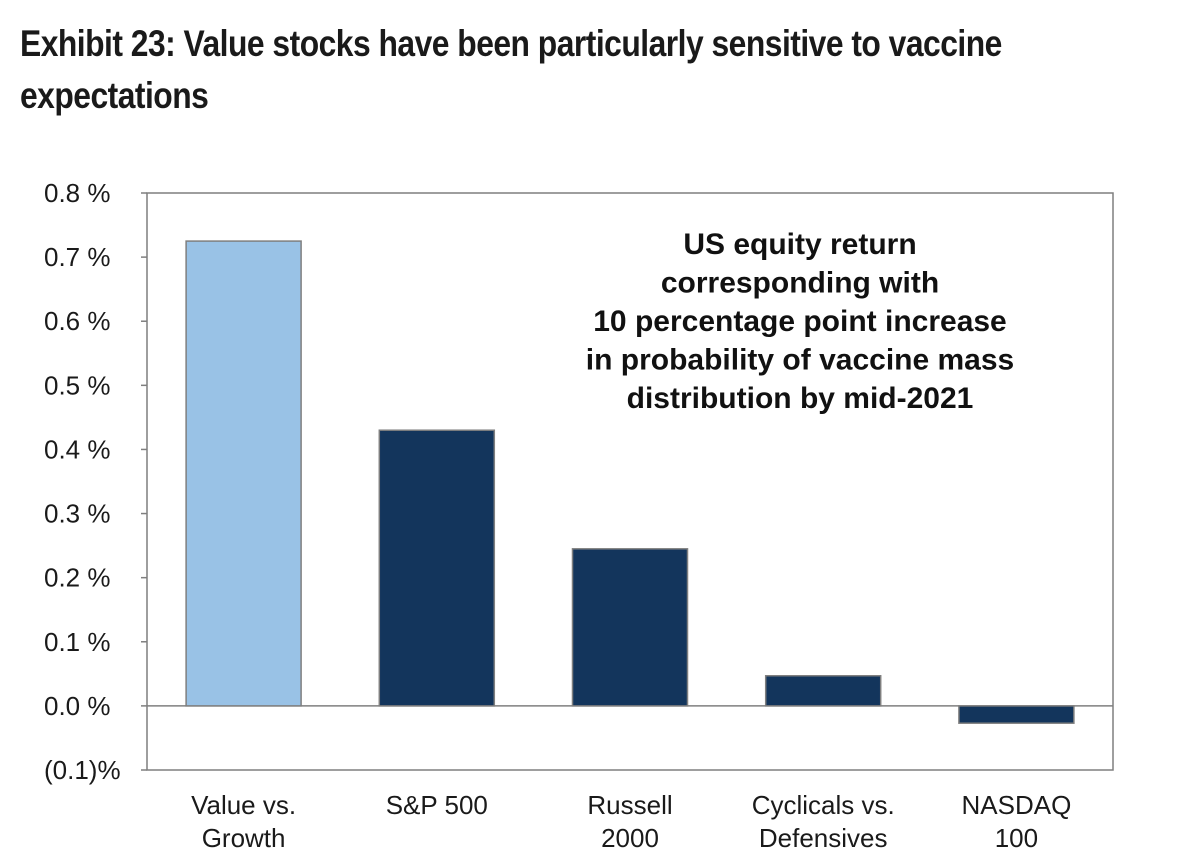  I want to click on chart-title-line-2: expectations, so click(114, 95).